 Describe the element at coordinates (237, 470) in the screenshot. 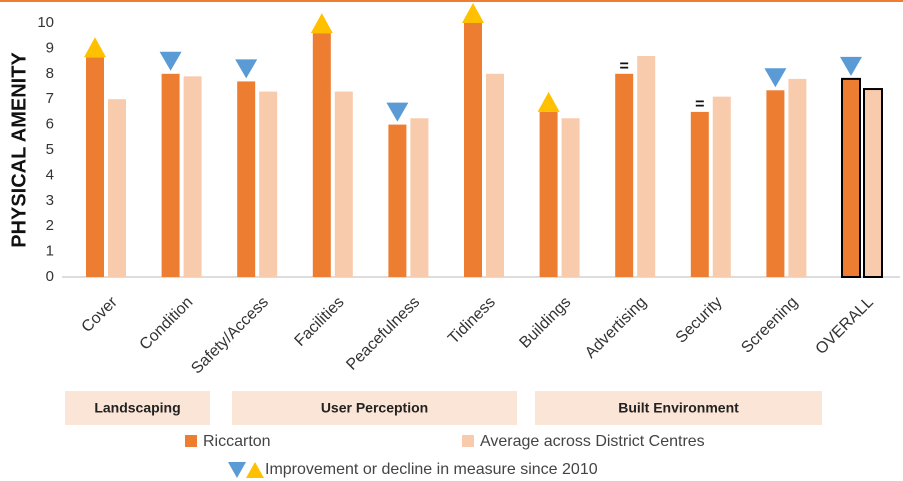

I see `legend-down` at that location.